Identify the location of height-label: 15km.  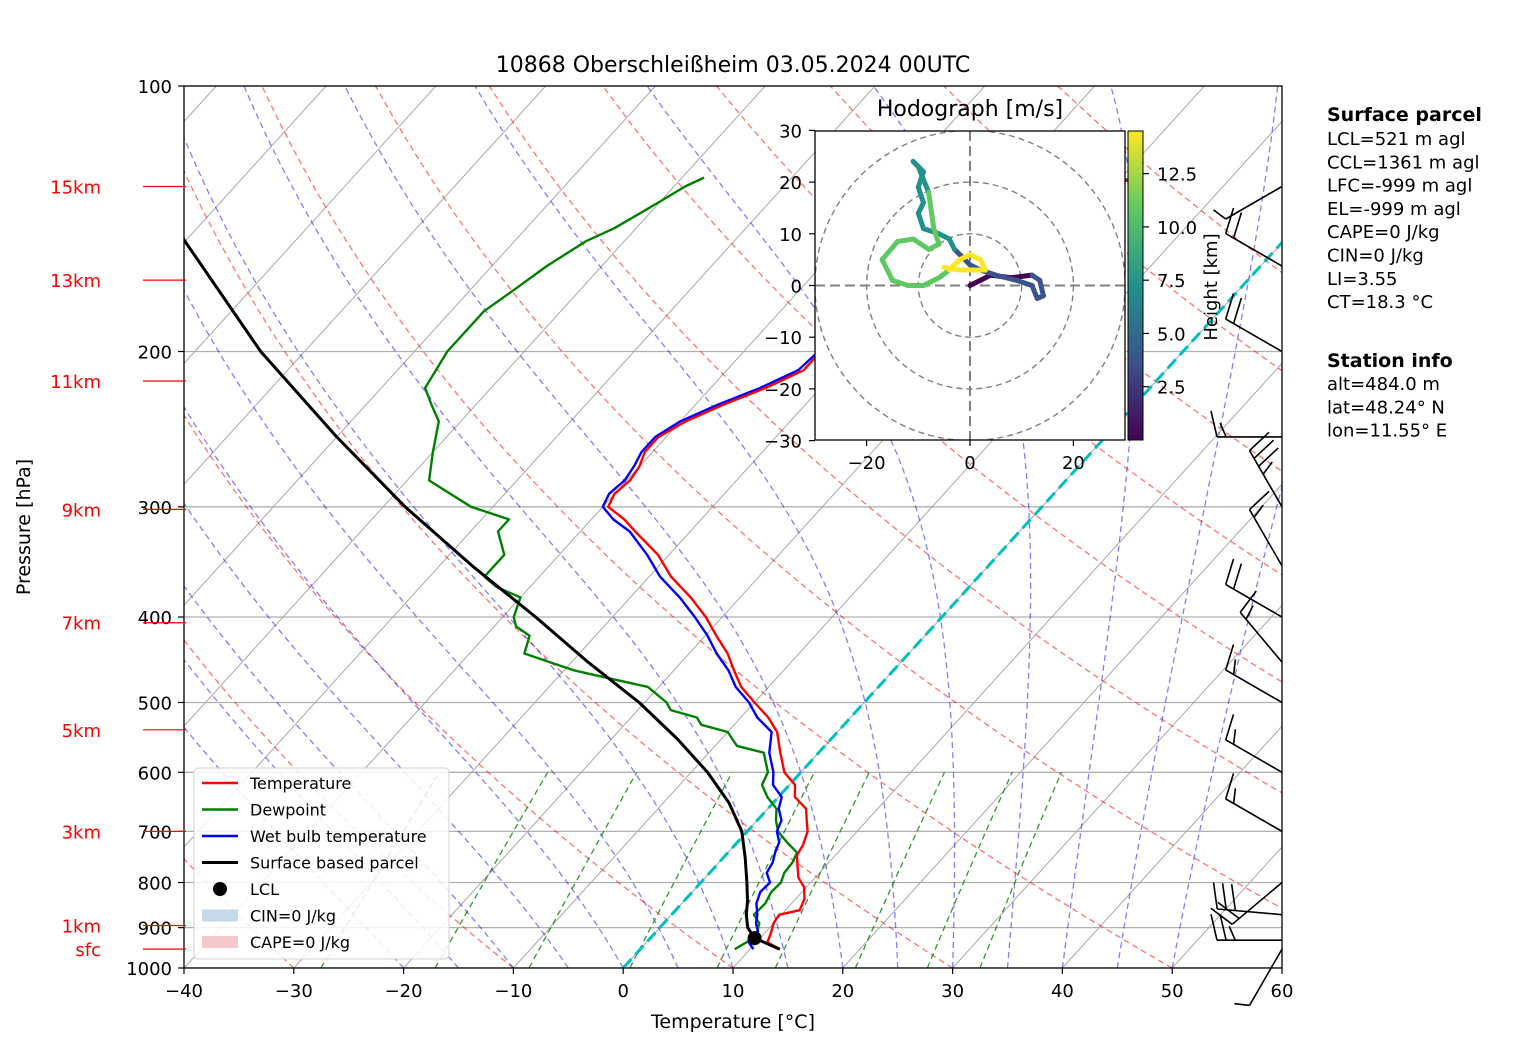
(75, 187).